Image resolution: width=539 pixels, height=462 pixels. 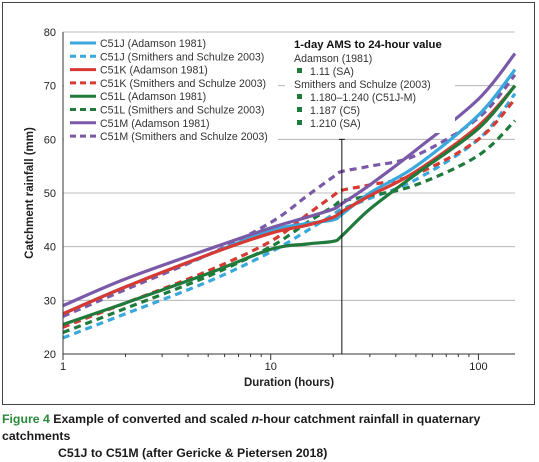 What do you see at coordinates (50, 248) in the screenshot?
I see `y-tick-label: 40` at bounding box center [50, 248].